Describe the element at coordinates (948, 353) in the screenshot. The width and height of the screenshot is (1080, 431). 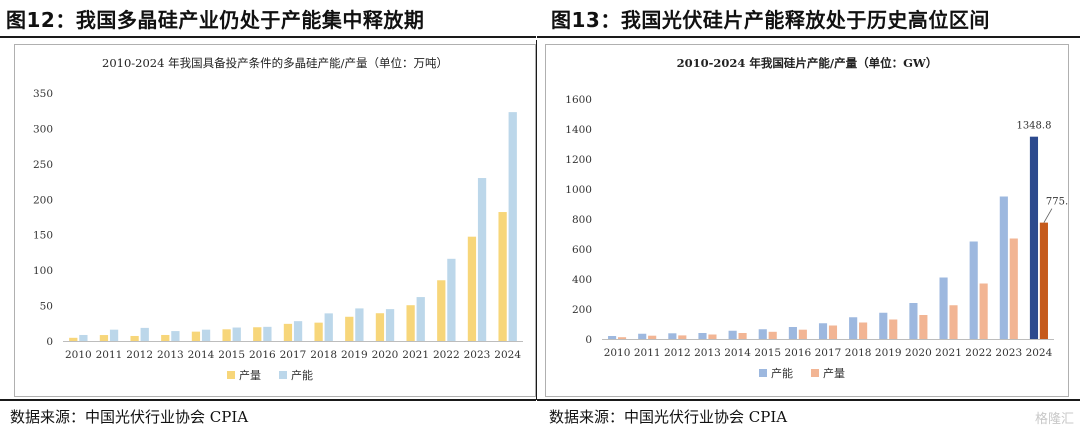
I see `x-tick-label: 2021` at that location.